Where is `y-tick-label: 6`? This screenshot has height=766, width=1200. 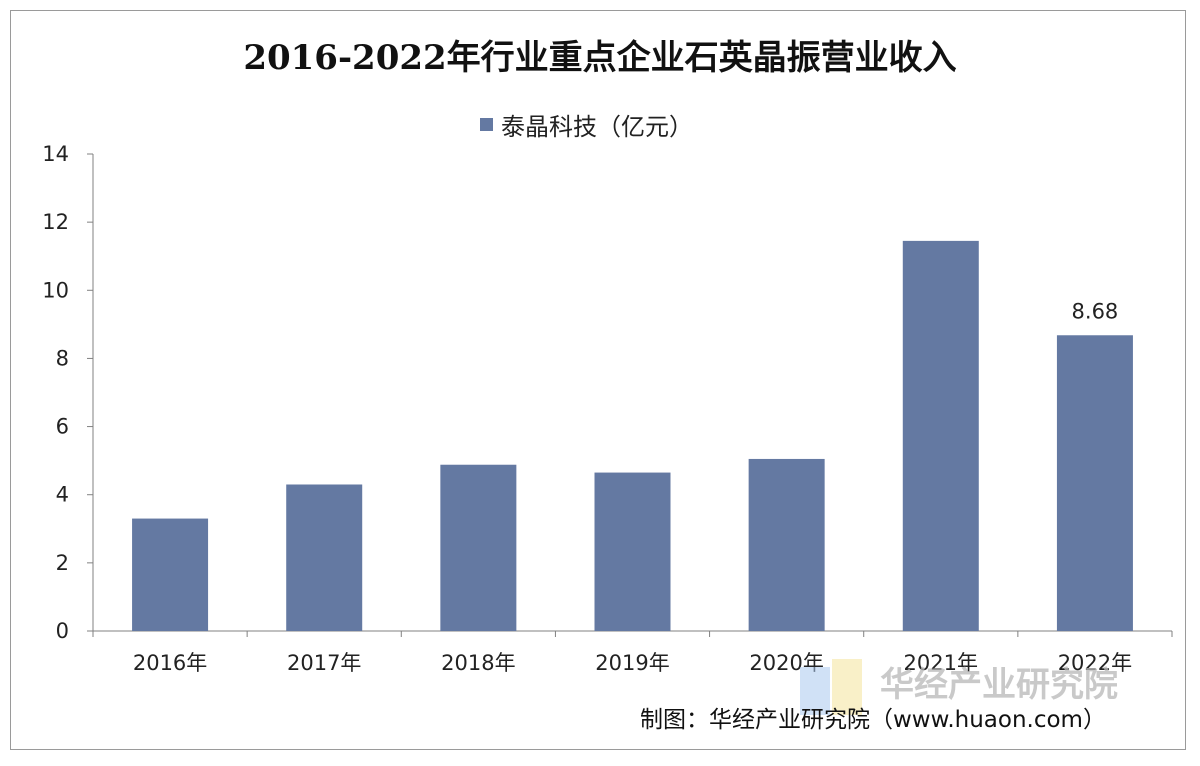 y-tick-label: 6 is located at coordinates (62, 427).